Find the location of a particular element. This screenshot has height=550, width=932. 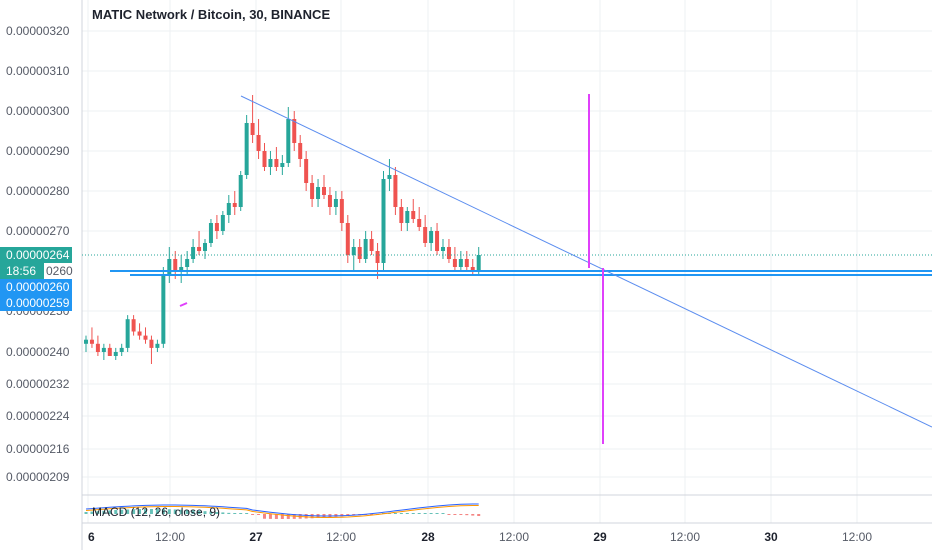

price-axis-label: 0.00000280 is located at coordinates (38, 191).